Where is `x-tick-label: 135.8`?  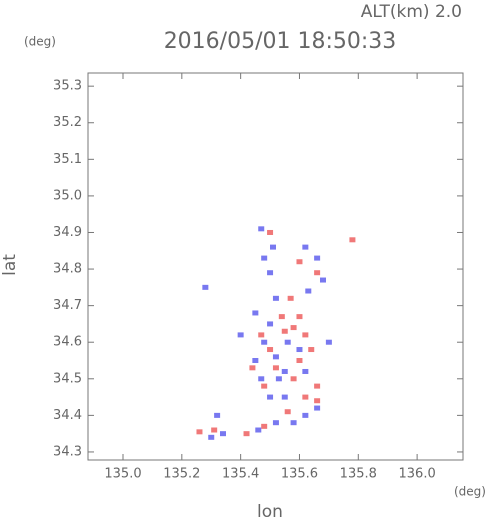
x-tick-label: 135.8 is located at coordinates (358, 474).